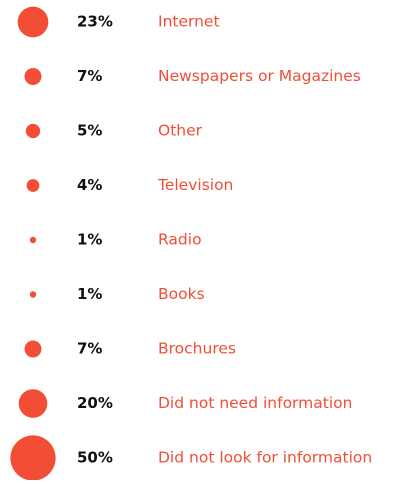 The height and width of the screenshot is (484, 418). I want to click on category-label: Other, so click(180, 131).